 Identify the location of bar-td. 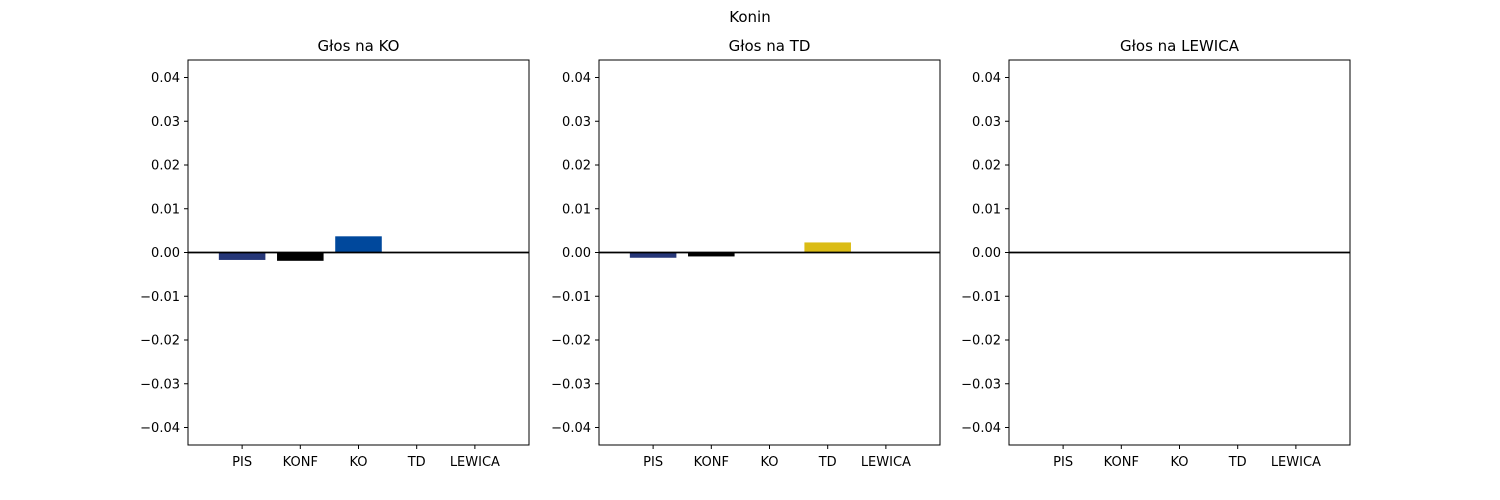
(827, 247).